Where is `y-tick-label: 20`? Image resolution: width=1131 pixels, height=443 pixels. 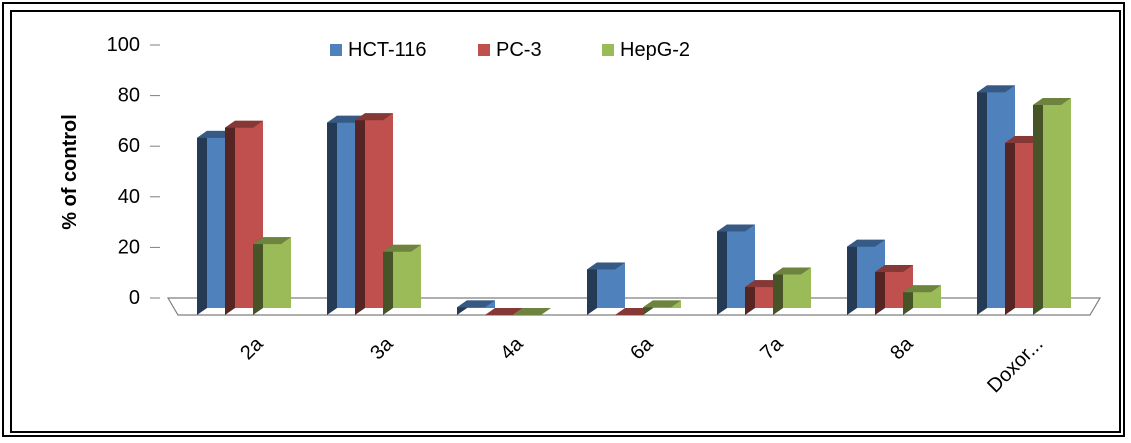 y-tick-label: 20 is located at coordinates (129, 247).